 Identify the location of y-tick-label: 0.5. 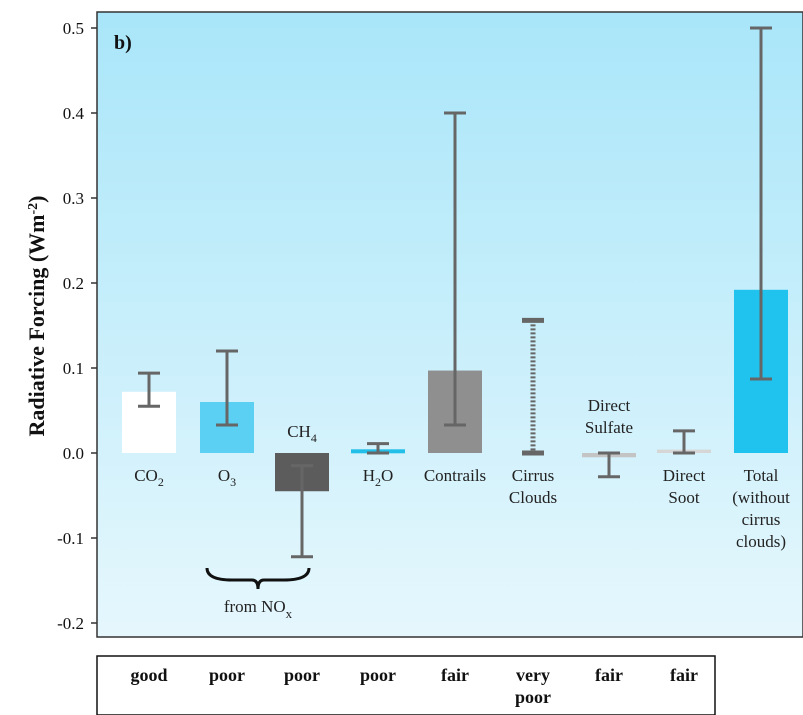
(73, 28).